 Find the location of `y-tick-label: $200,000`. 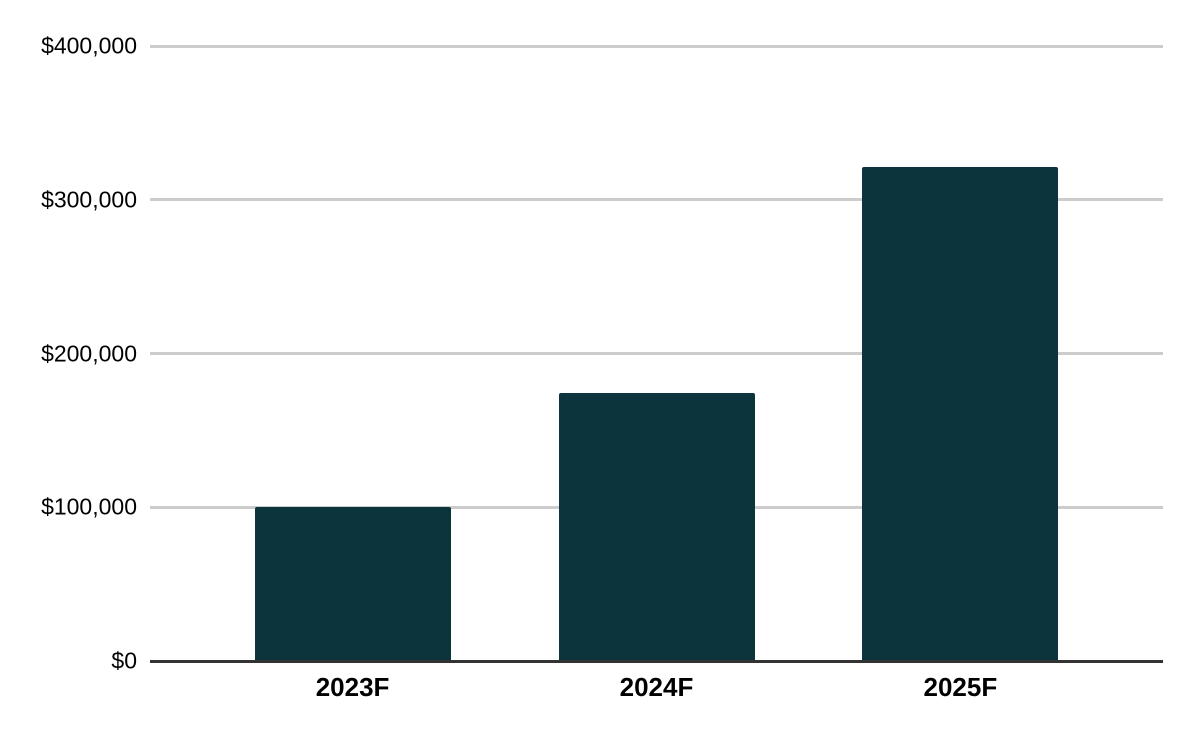

y-tick-label: $200,000 is located at coordinates (89, 353).